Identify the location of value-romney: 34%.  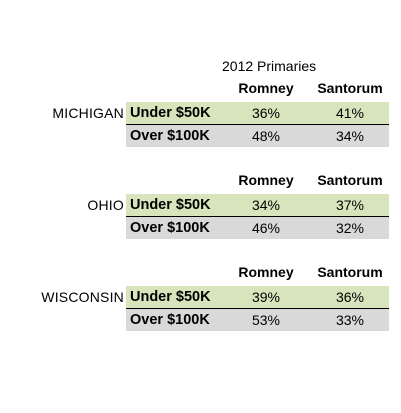
(266, 205).